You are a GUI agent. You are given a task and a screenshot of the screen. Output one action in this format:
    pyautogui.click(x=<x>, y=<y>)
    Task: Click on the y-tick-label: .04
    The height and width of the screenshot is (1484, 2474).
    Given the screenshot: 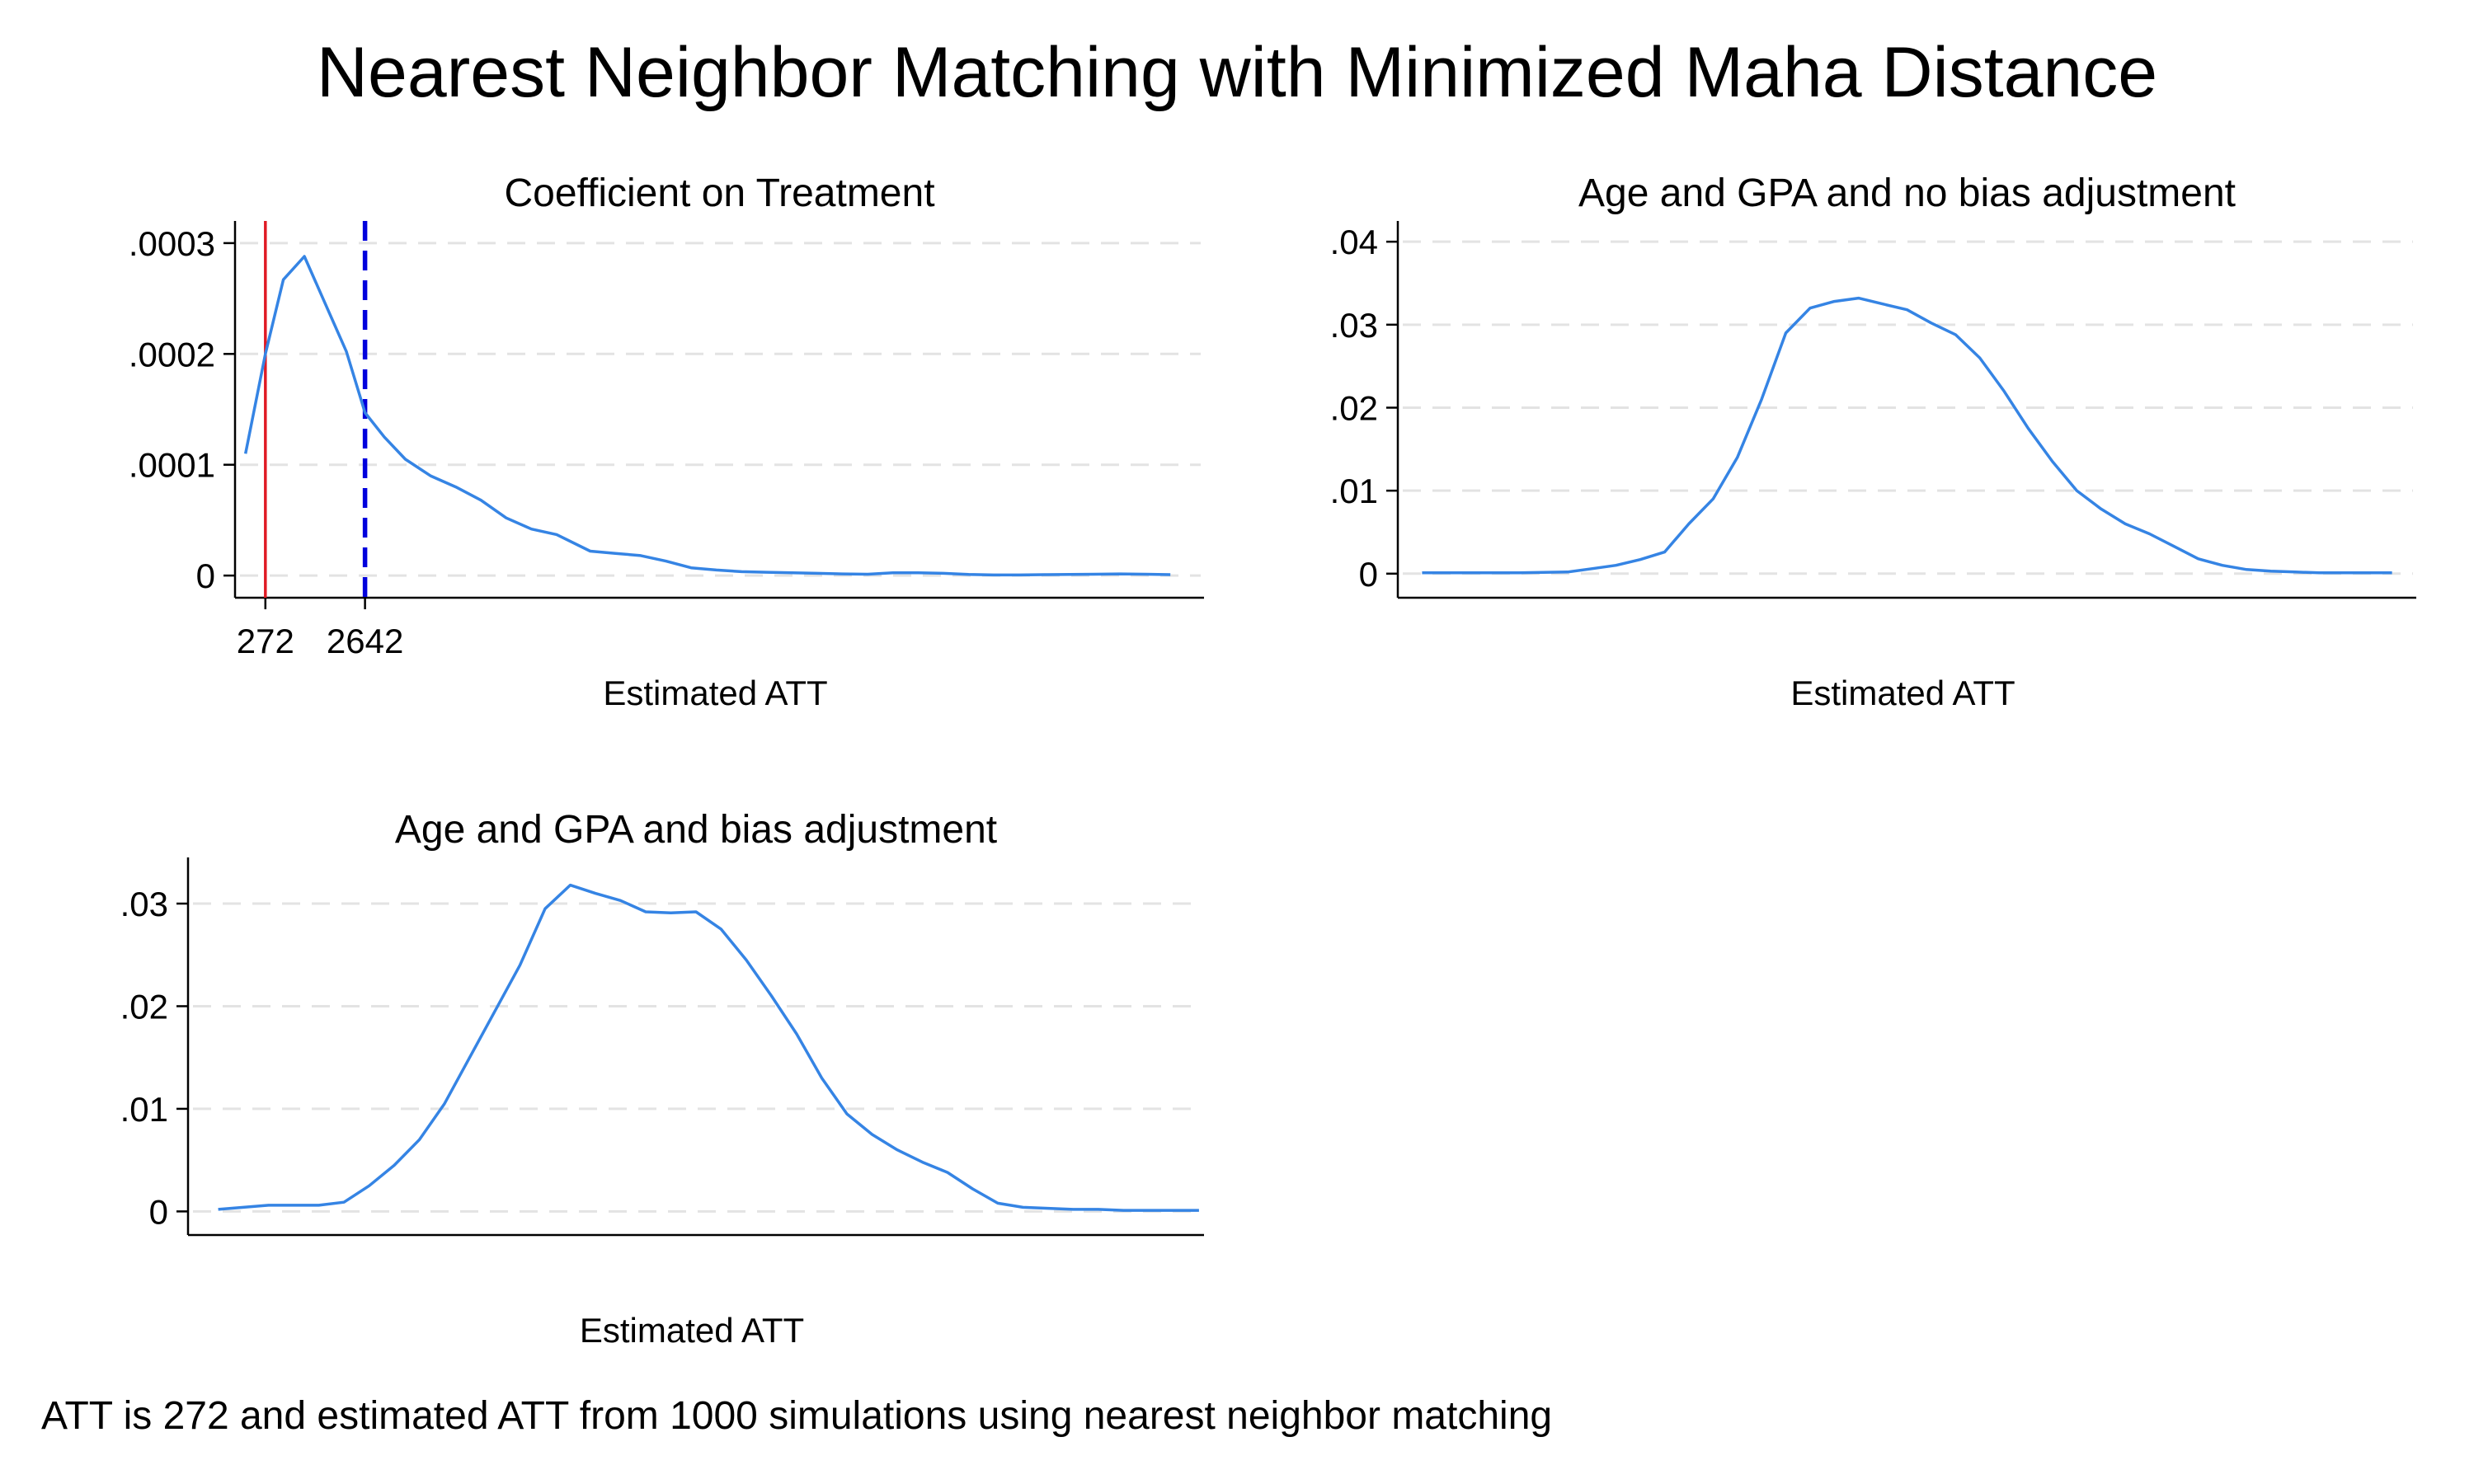 What is the action you would take?
    pyautogui.click(x=1354, y=242)
    